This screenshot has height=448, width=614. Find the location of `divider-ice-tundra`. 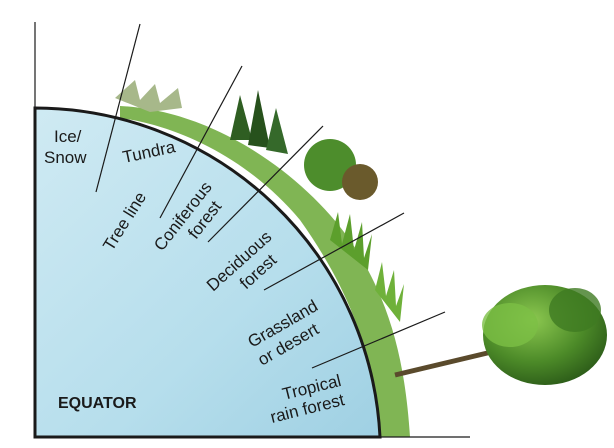

divider-ice-tundra is located at coordinates (118, 108).